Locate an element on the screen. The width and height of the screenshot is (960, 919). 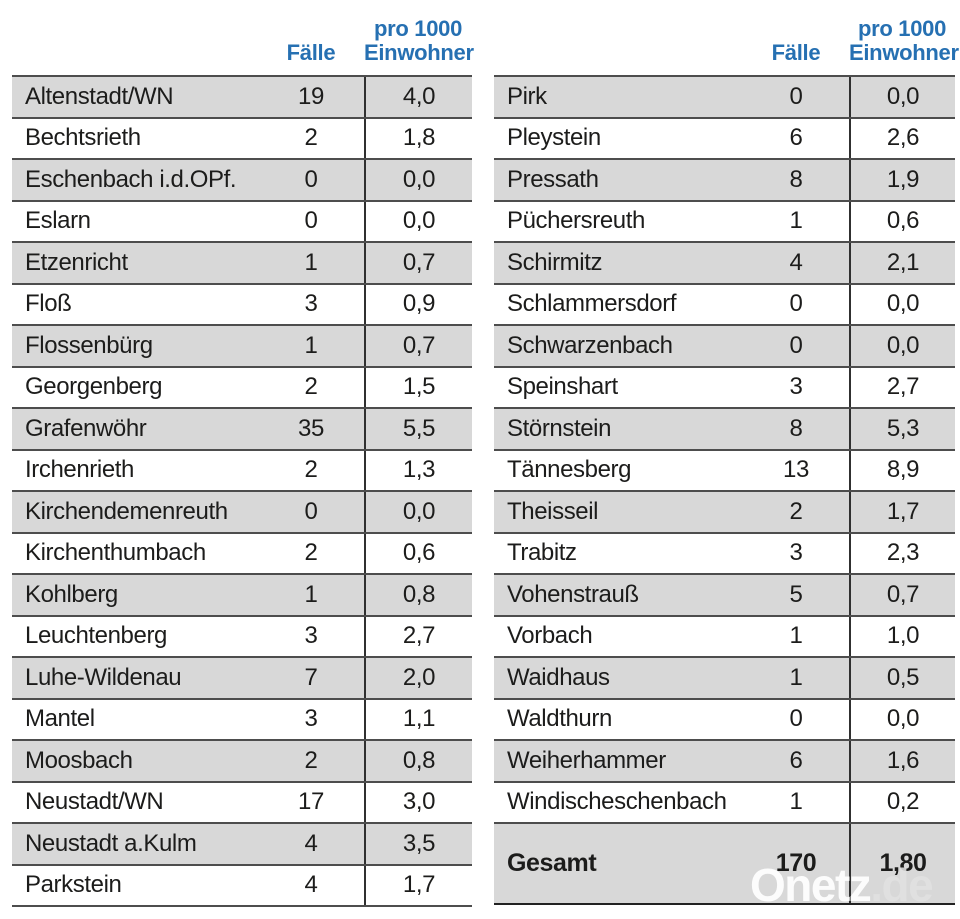
rate-value: 3,0 is located at coordinates (418, 802).